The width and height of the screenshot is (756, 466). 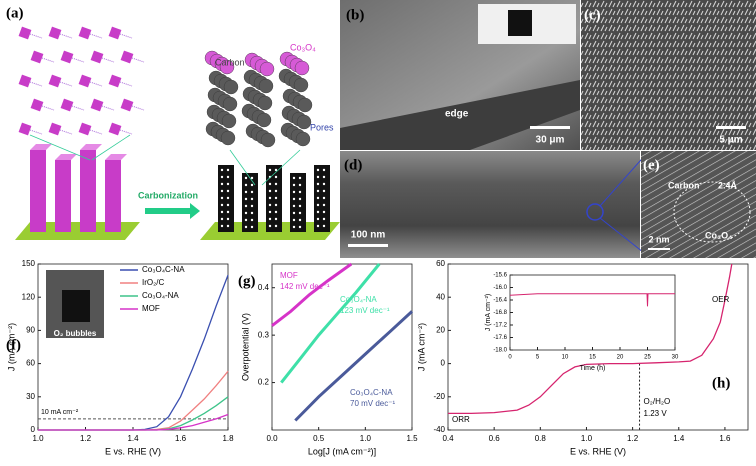 I want to click on x-tick-label: 1.0, so click(x=366, y=438).